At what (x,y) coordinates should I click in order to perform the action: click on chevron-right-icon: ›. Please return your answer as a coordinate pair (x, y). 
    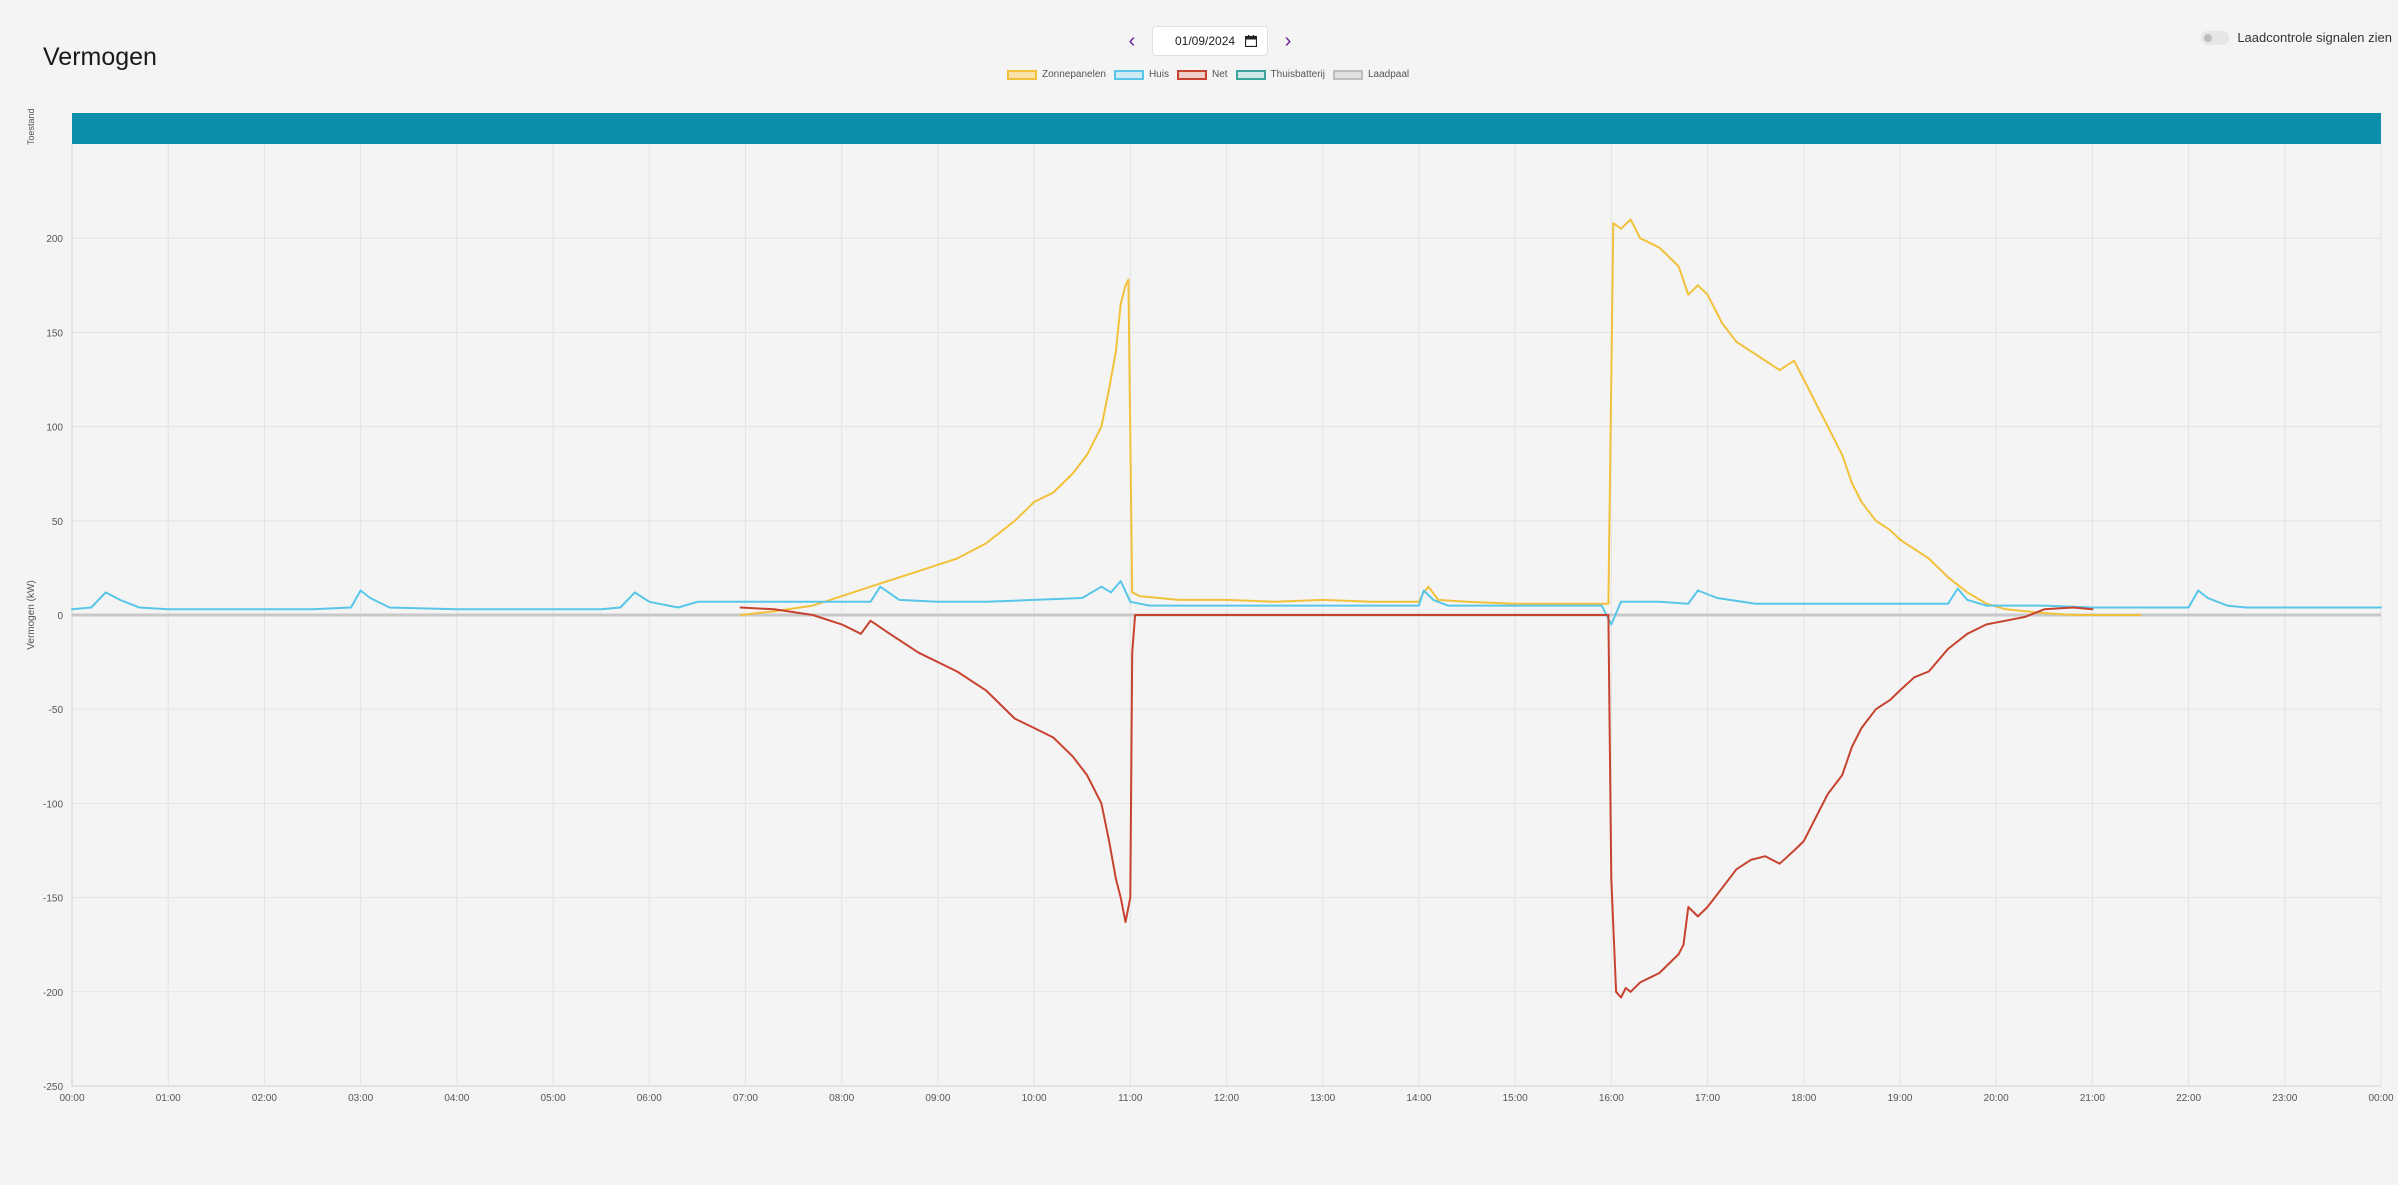
    Looking at the image, I should click on (1288, 41).